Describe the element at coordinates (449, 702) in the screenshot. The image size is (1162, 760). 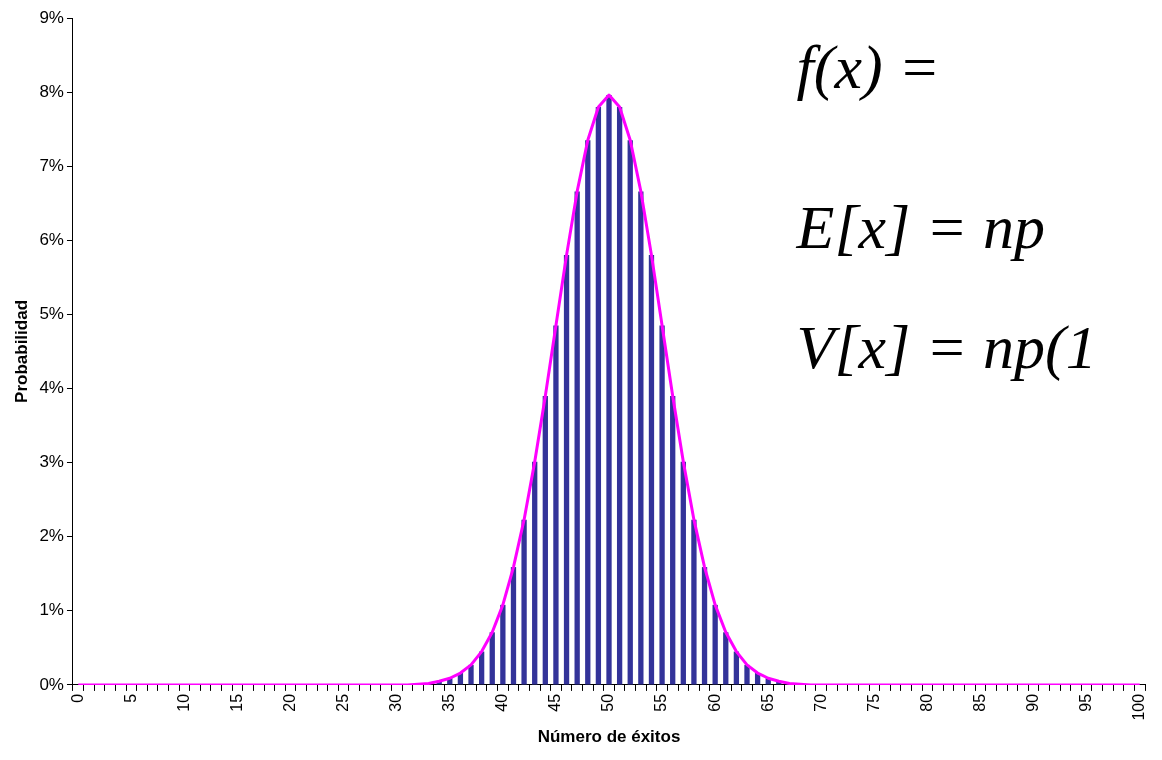
I see `x-tick-label: 35` at that location.